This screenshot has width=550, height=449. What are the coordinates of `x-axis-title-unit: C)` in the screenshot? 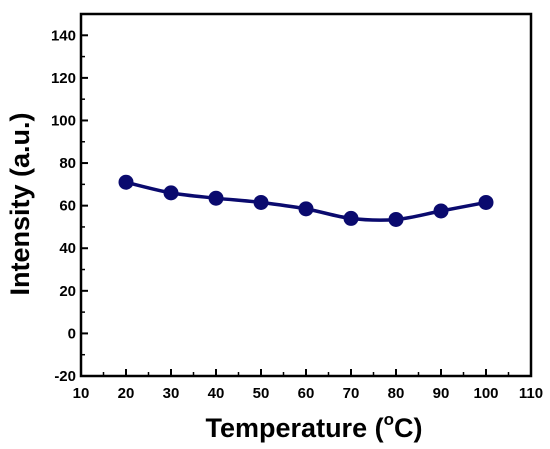 It's located at (408, 428).